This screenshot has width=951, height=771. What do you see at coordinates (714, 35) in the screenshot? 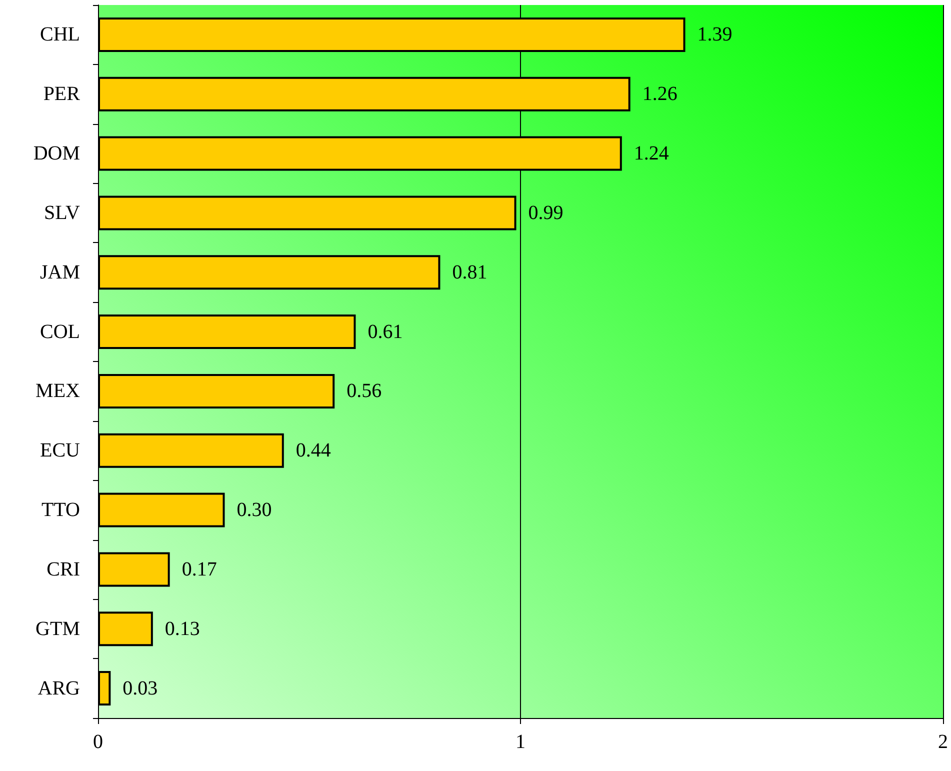
I see `data-label: 1.39` at bounding box center [714, 35].